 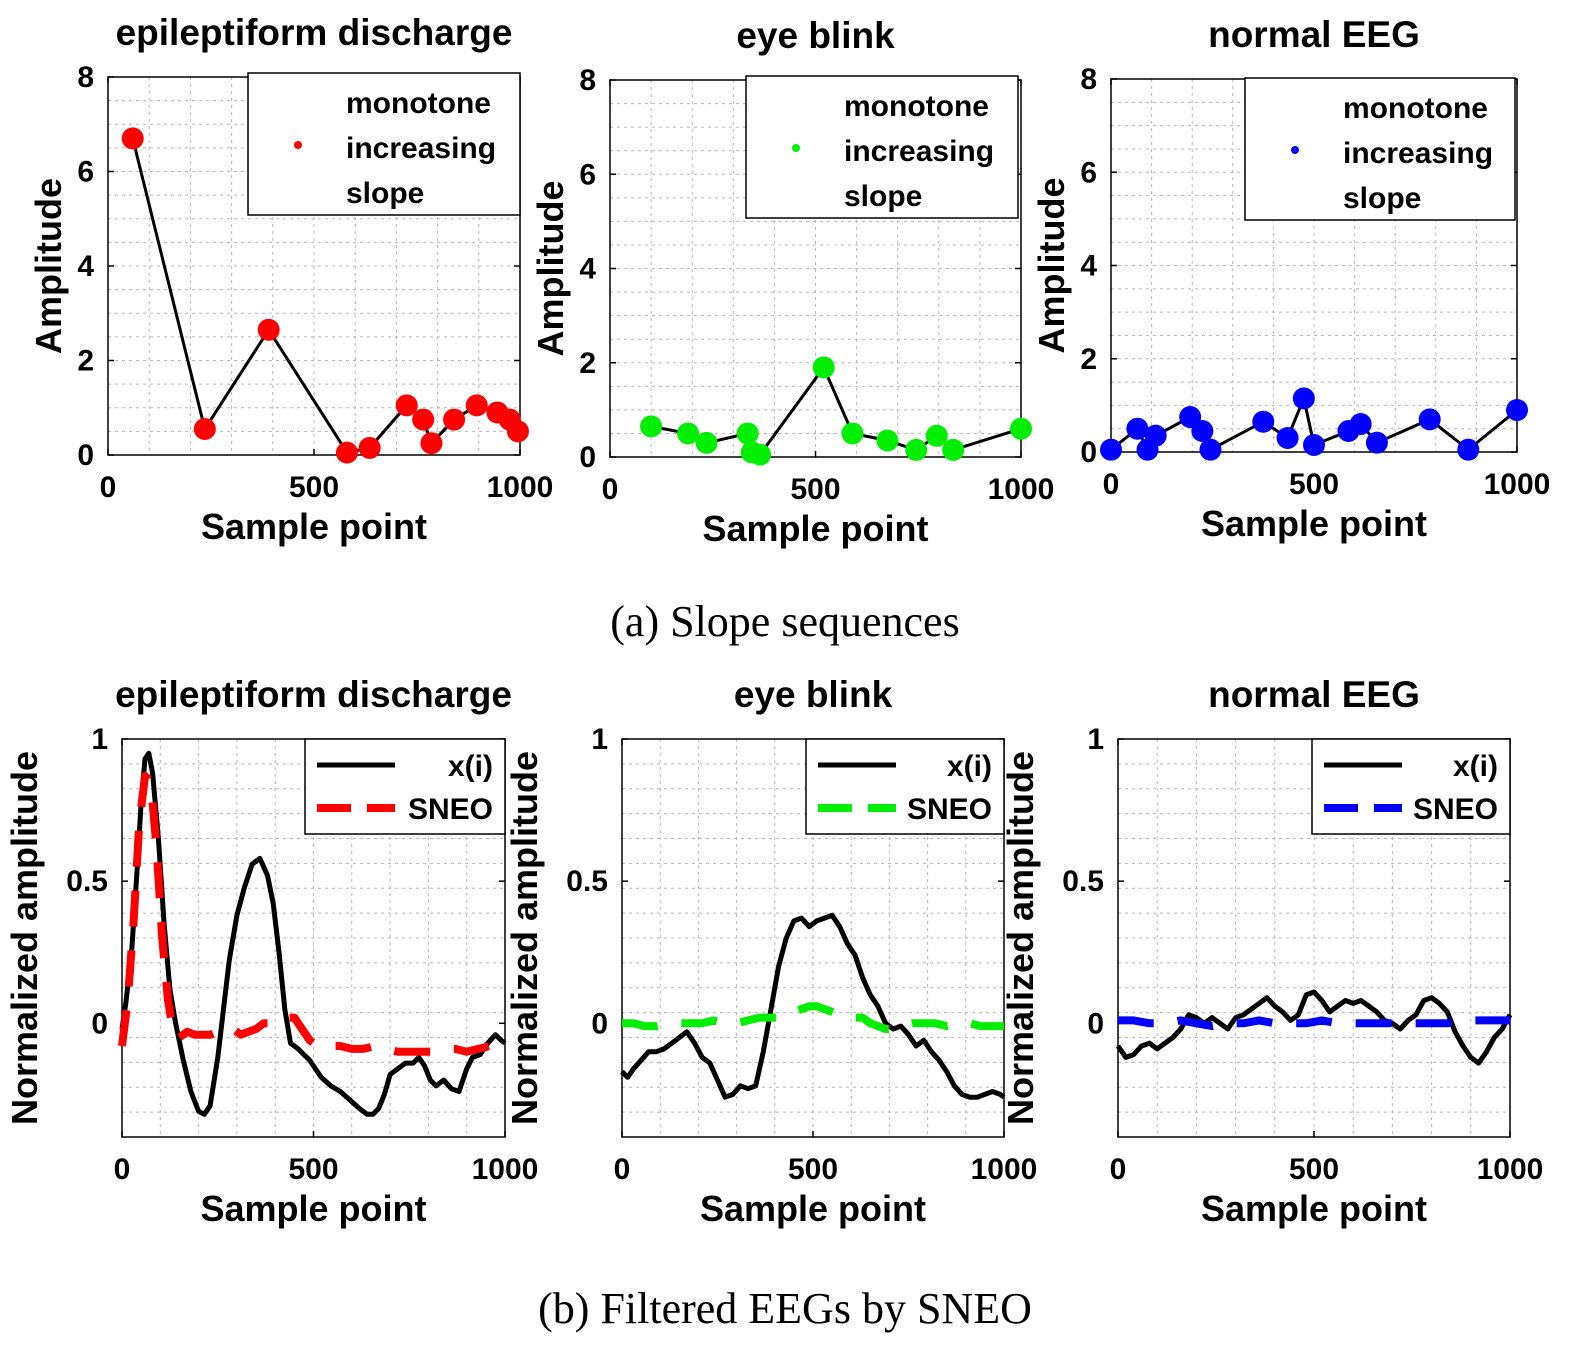 What do you see at coordinates (883, 196) in the screenshot?
I see `chart-2-legend-text: slope` at bounding box center [883, 196].